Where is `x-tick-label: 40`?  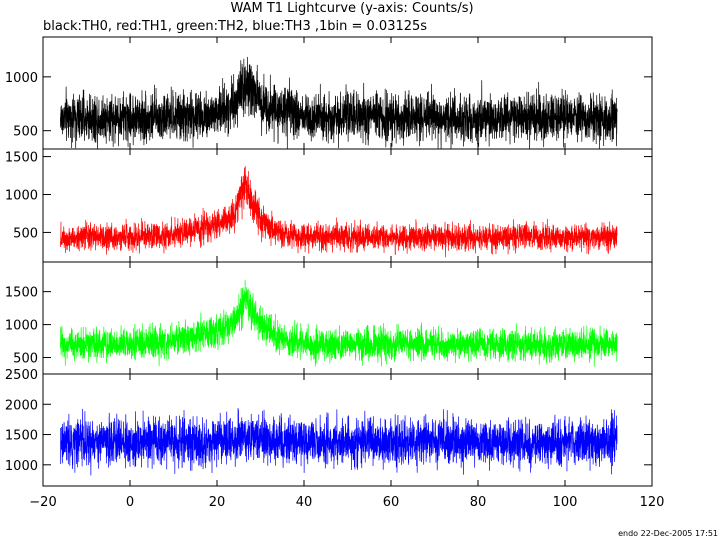 x-tick-label: 40 is located at coordinates (304, 502).